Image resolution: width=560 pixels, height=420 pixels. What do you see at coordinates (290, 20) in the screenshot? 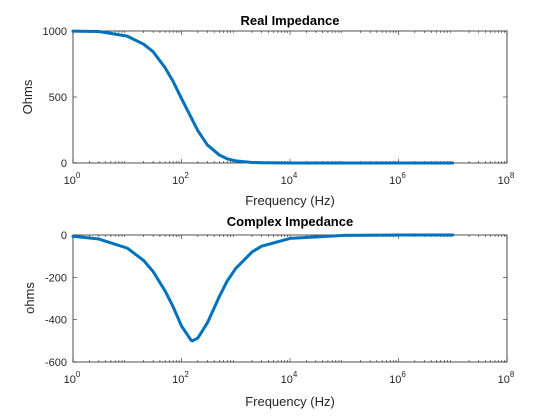
I see `chart-title: Real Impedance` at bounding box center [290, 20].